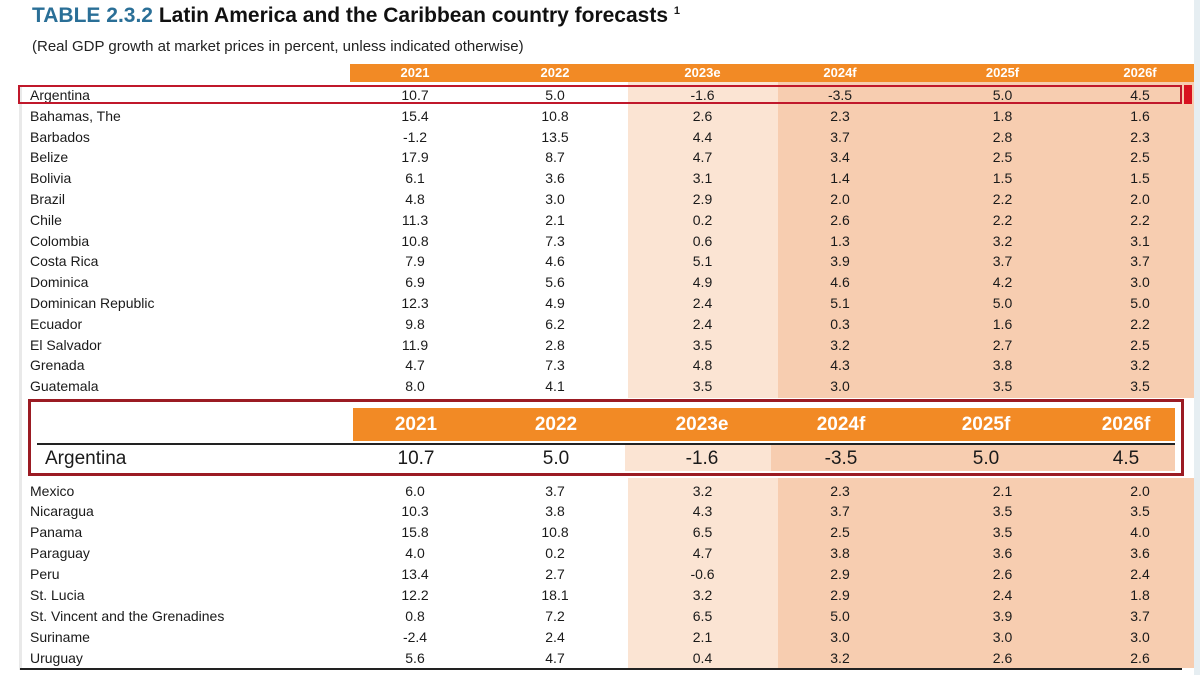 The image size is (1200, 675). Describe the element at coordinates (555, 136) in the screenshot. I see `value-cell: 13.5` at that location.